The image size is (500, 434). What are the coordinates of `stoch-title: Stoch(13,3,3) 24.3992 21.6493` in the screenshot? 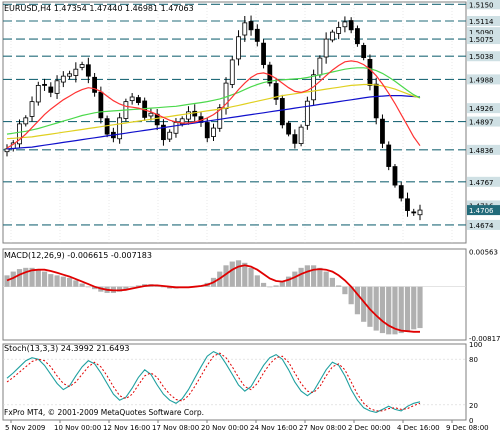 It's located at (67, 348).